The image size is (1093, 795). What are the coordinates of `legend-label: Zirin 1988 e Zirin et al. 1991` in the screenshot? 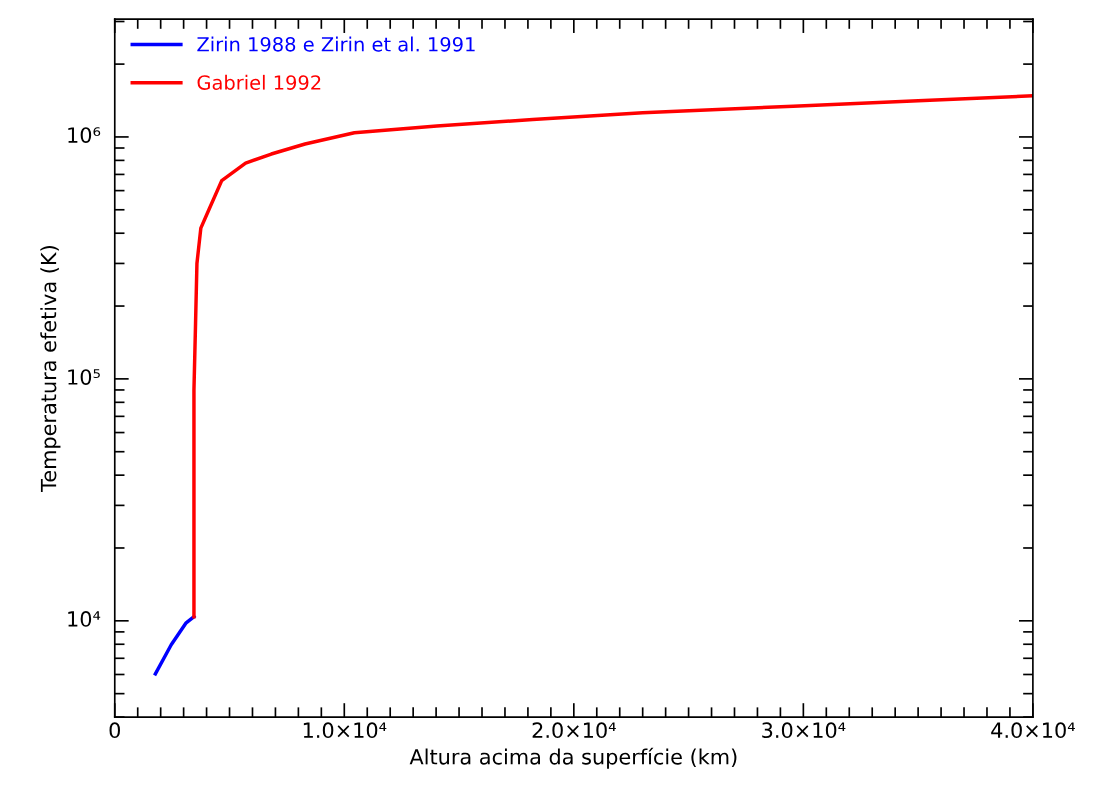 It's located at (336, 44).